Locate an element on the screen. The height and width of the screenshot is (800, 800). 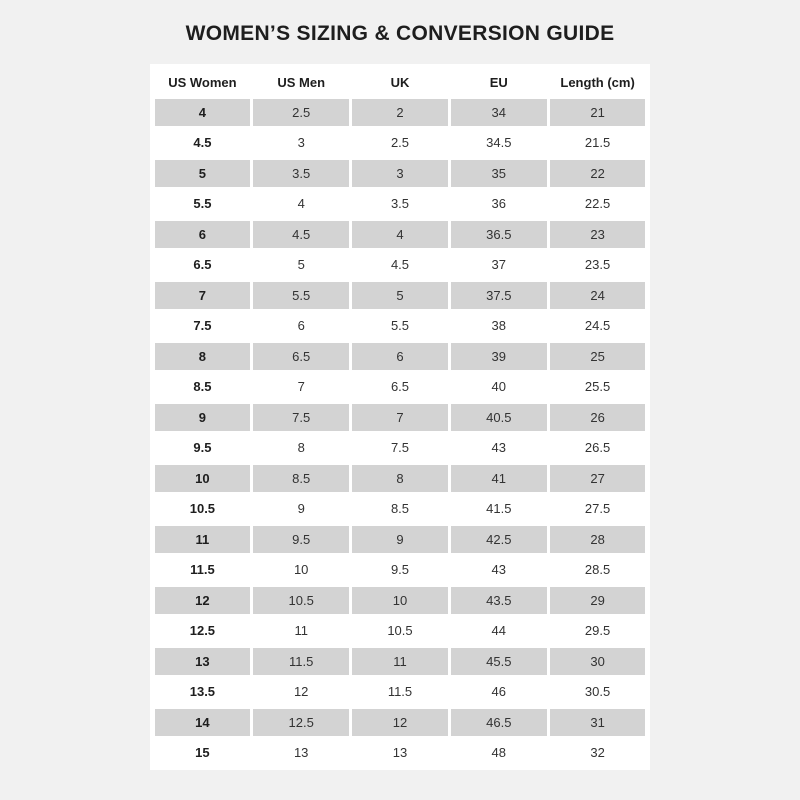
table-cell: 41.5 is located at coordinates (499, 509).